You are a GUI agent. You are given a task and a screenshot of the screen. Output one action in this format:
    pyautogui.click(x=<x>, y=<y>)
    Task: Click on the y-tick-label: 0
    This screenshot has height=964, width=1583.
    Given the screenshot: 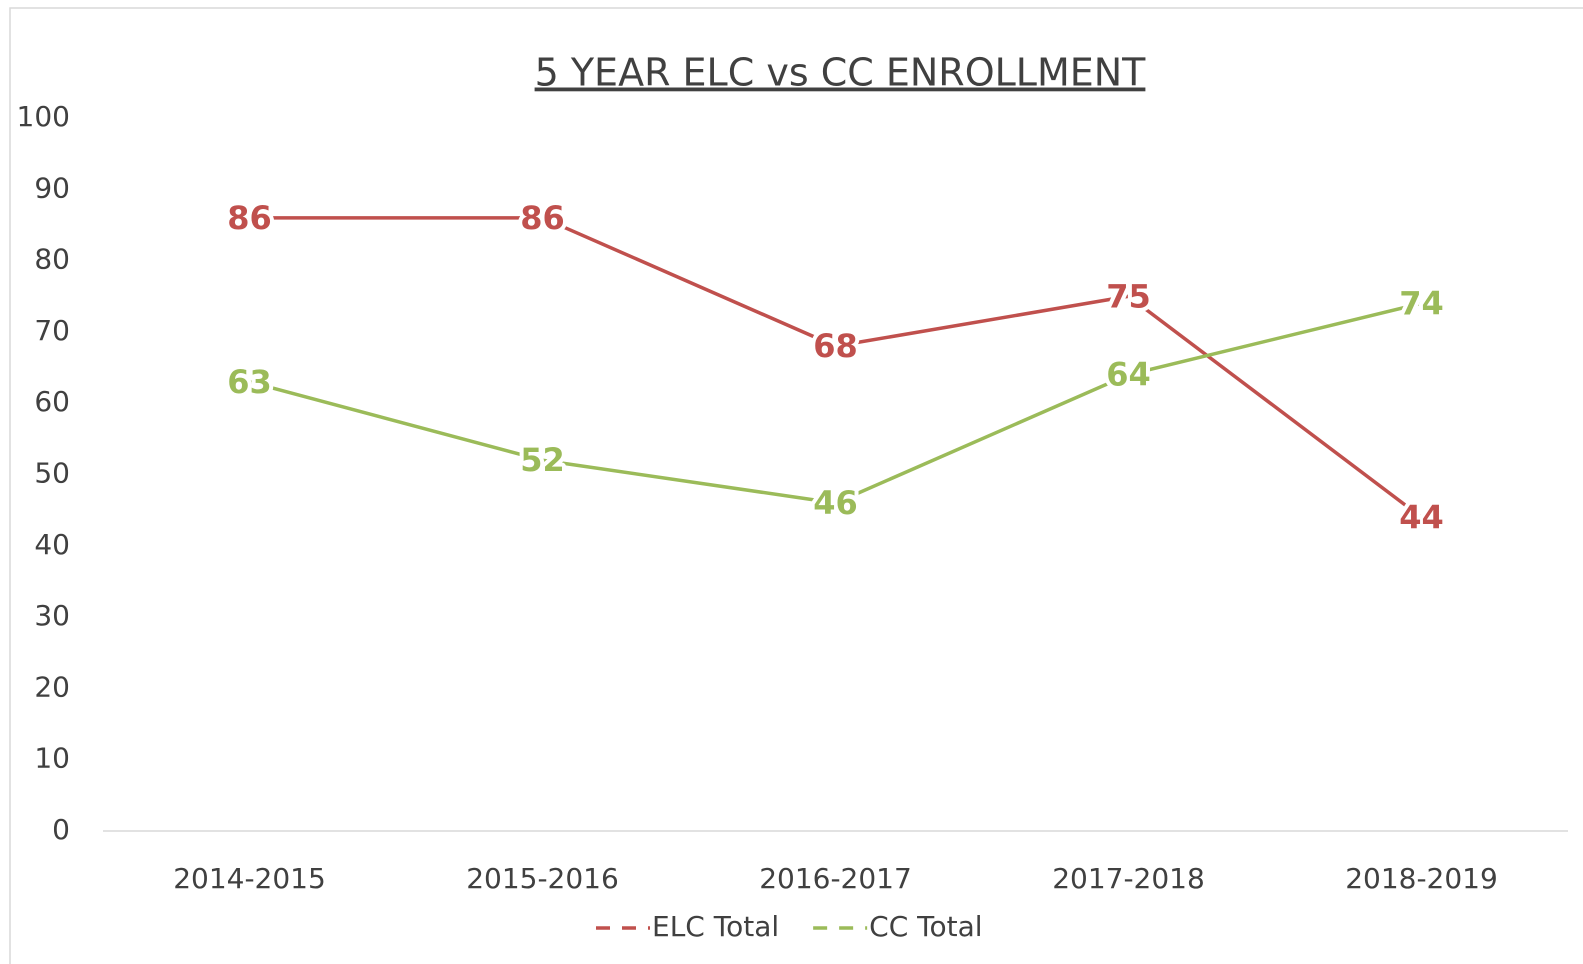 What is the action you would take?
    pyautogui.click(x=61, y=829)
    